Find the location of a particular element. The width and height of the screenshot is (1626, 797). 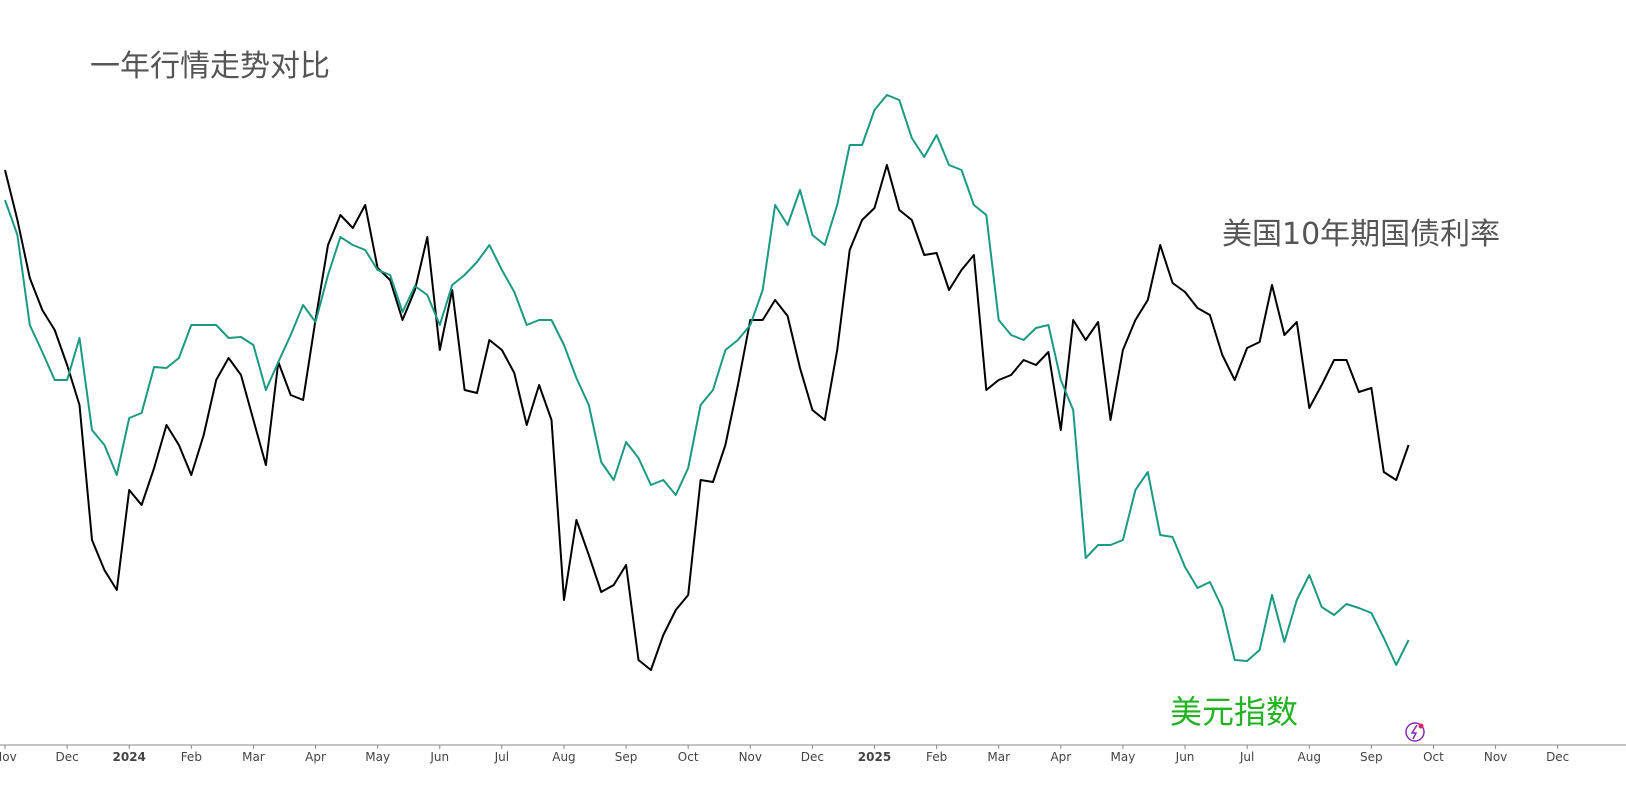

x-tick-label: 2025 is located at coordinates (874, 757).